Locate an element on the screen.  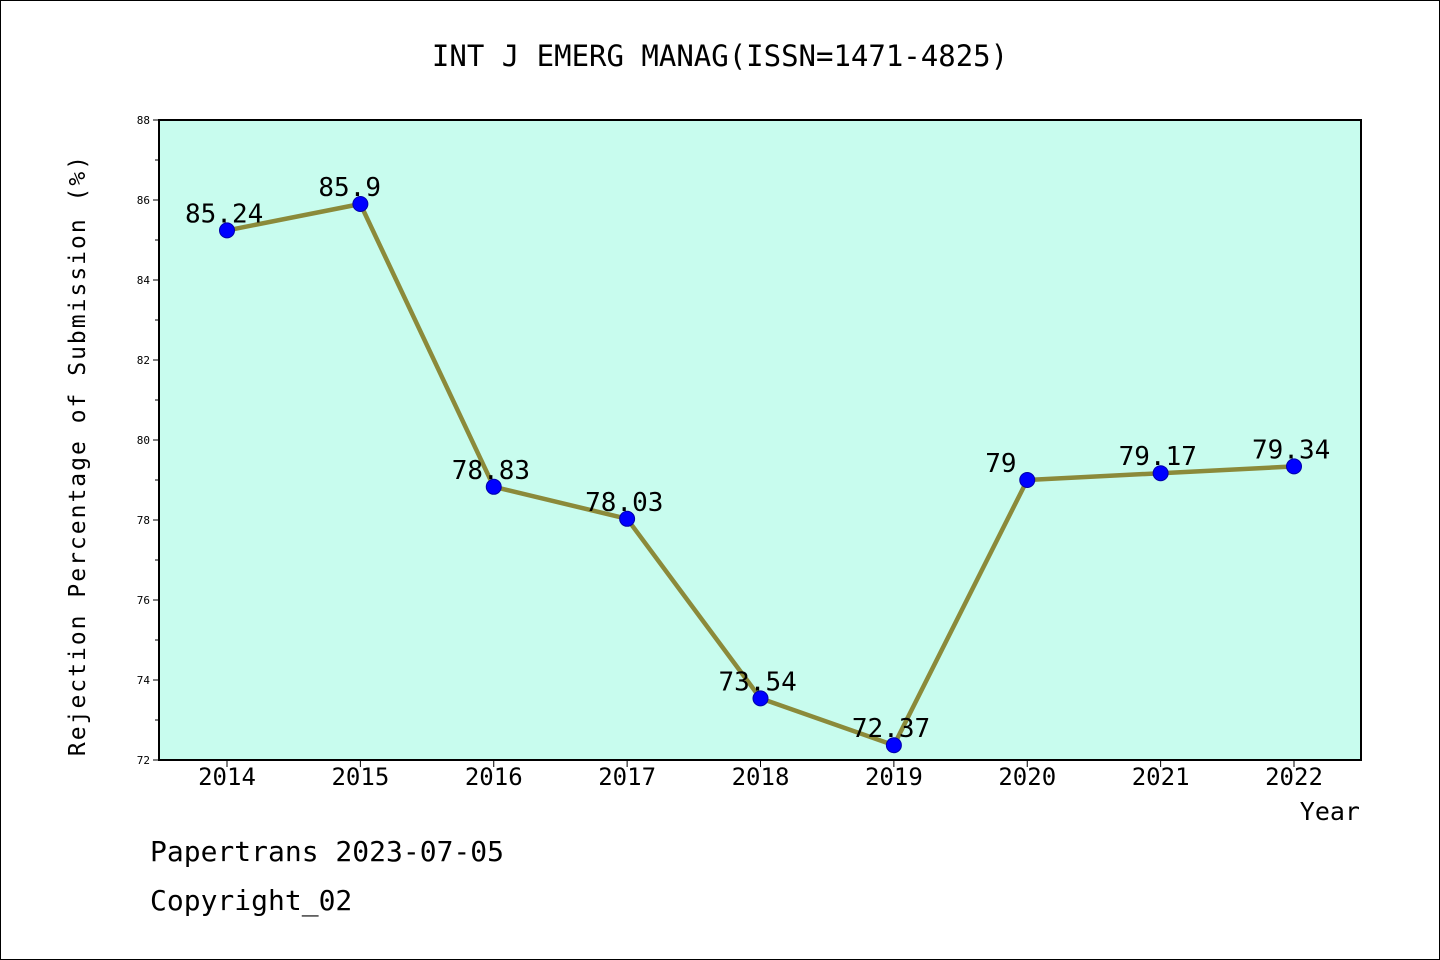
x-tick-label: 2019 is located at coordinates (894, 777).